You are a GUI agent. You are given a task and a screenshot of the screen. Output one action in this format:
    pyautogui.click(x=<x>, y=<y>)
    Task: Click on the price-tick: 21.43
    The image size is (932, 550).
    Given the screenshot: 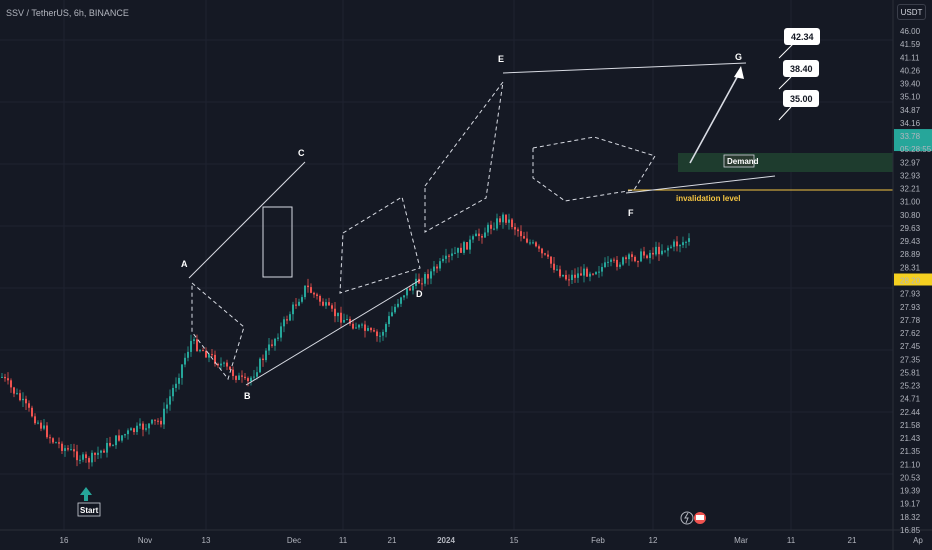 What is the action you would take?
    pyautogui.click(x=910, y=438)
    